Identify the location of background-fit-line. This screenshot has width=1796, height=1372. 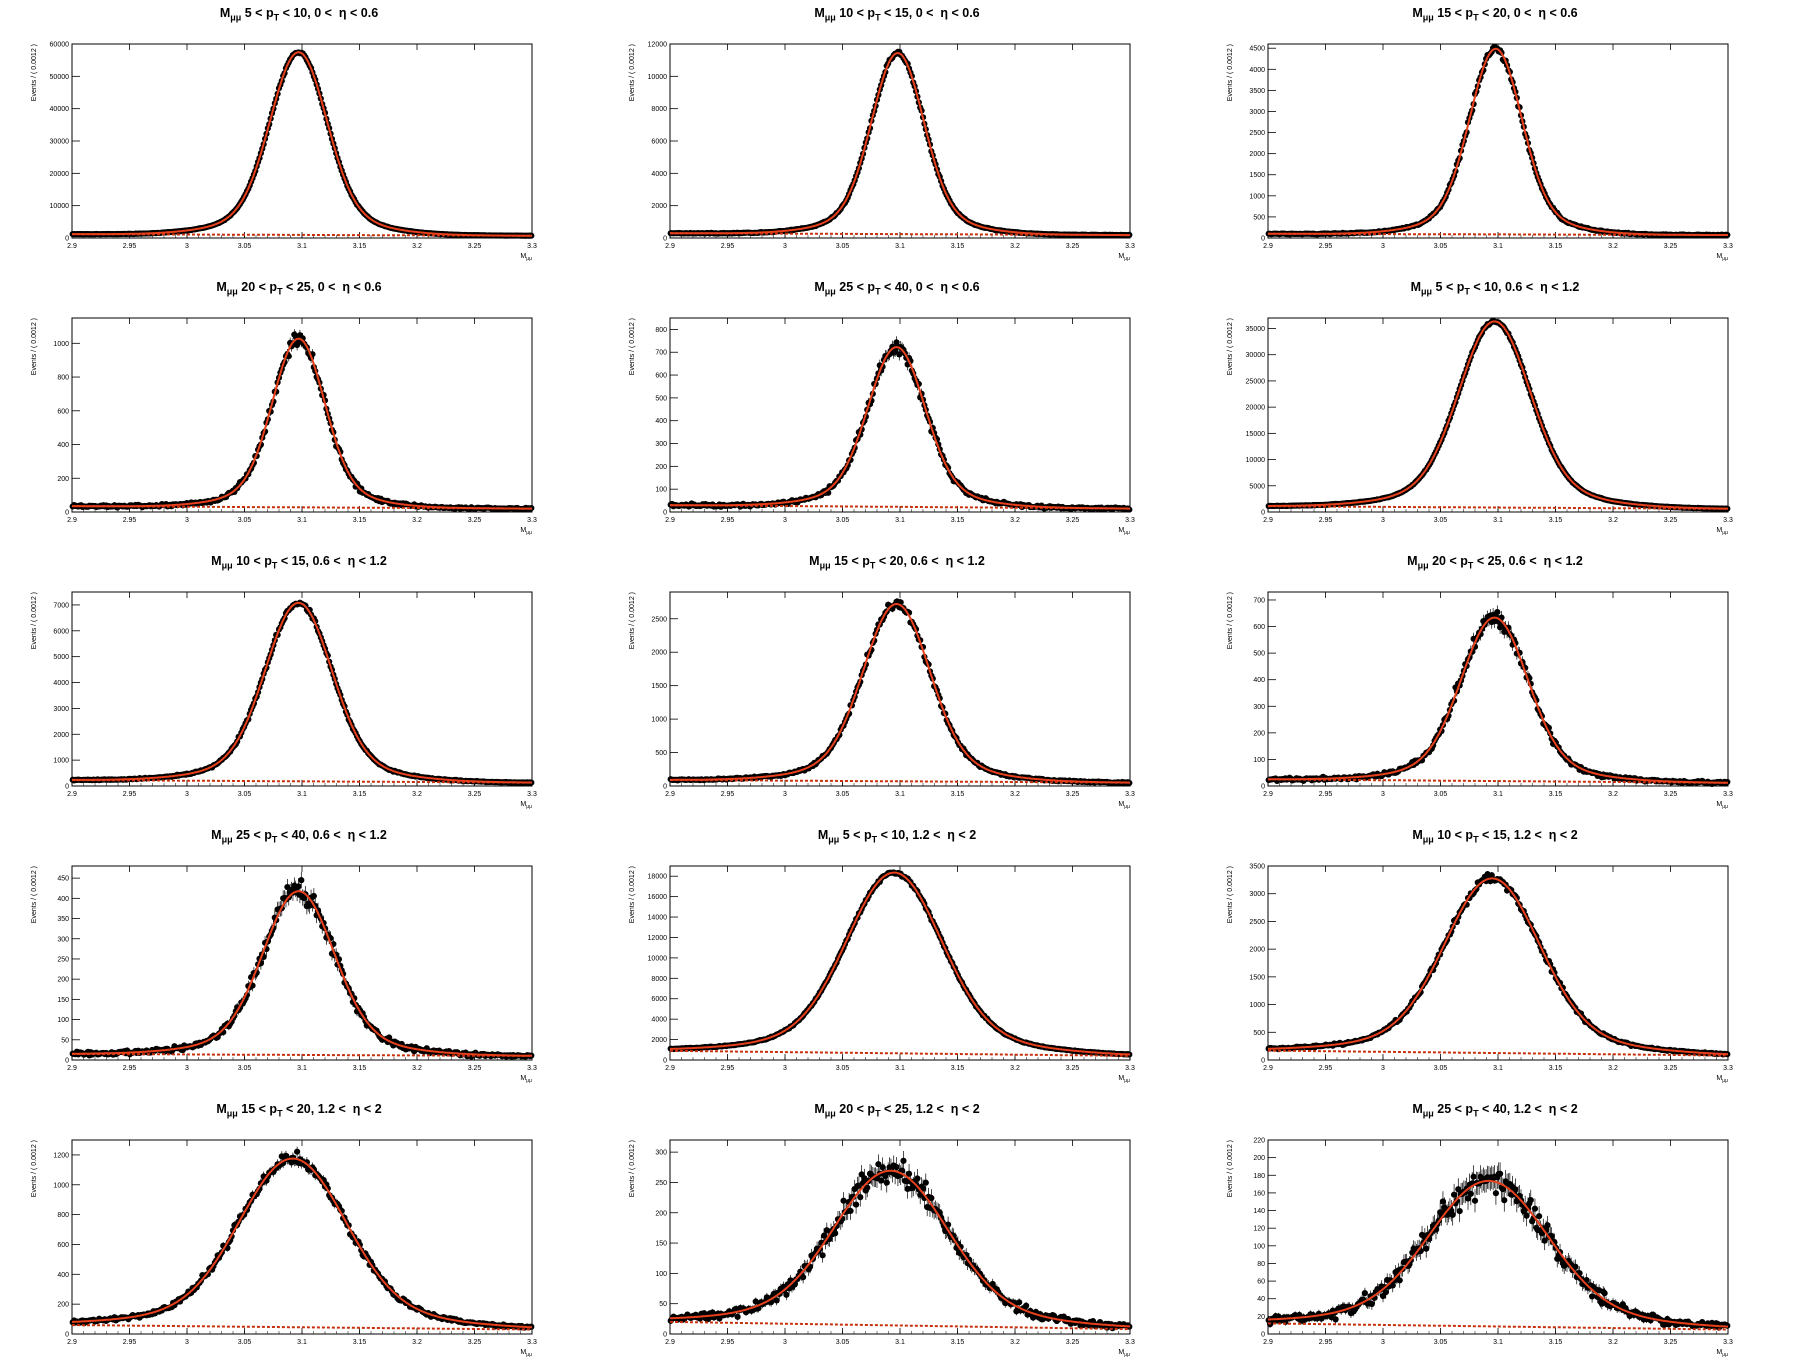
(302, 235).